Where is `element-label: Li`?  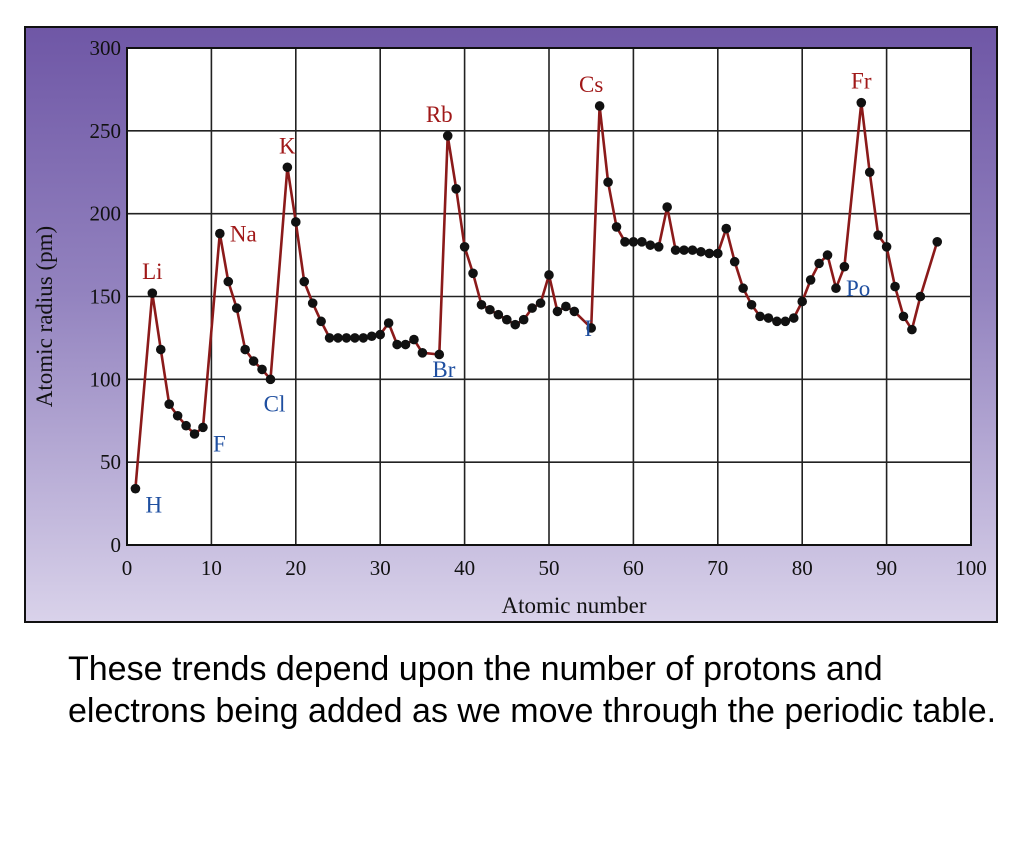 element-label: Li is located at coordinates (152, 271).